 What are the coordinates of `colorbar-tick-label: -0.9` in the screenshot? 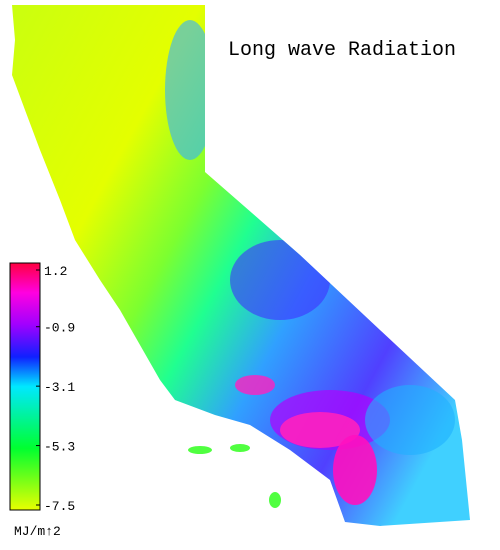 It's located at (59, 328).